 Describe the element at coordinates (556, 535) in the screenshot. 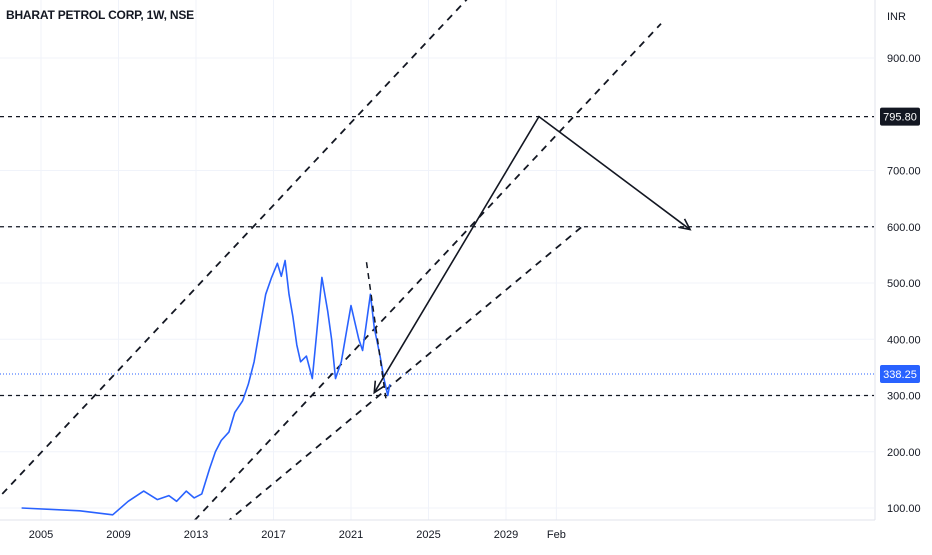

I see `x-tick-label: Feb` at that location.